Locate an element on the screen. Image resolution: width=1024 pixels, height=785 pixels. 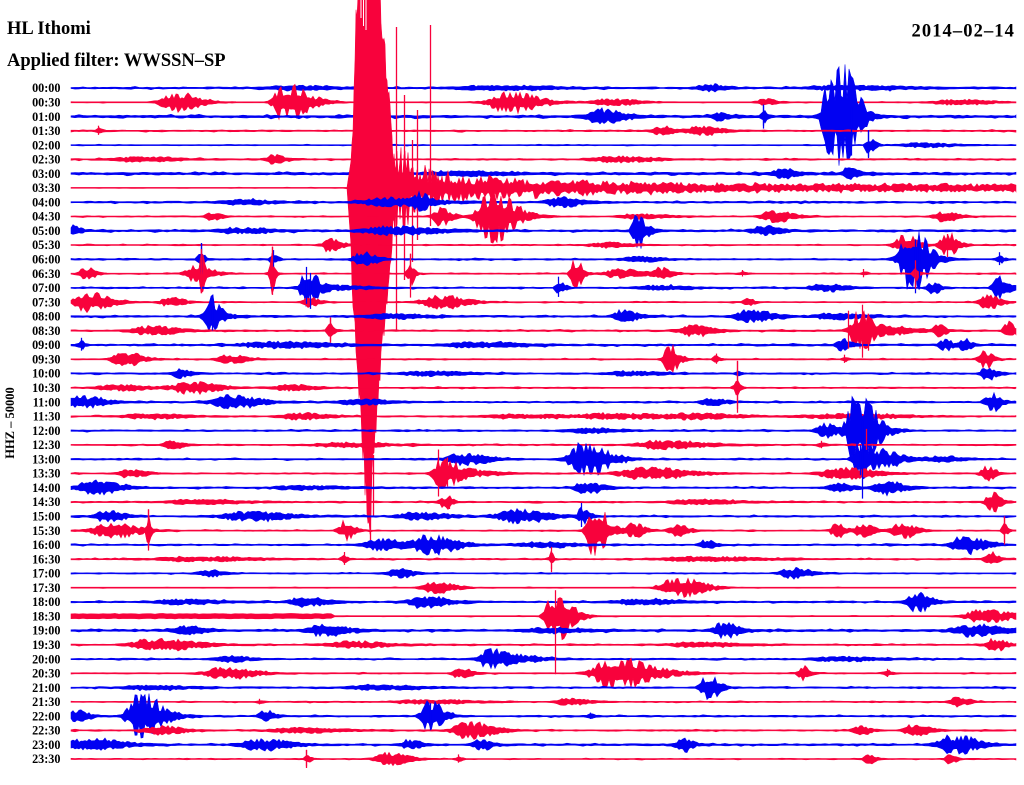
svg-text: 08:30 is located at coordinates (46, 331).